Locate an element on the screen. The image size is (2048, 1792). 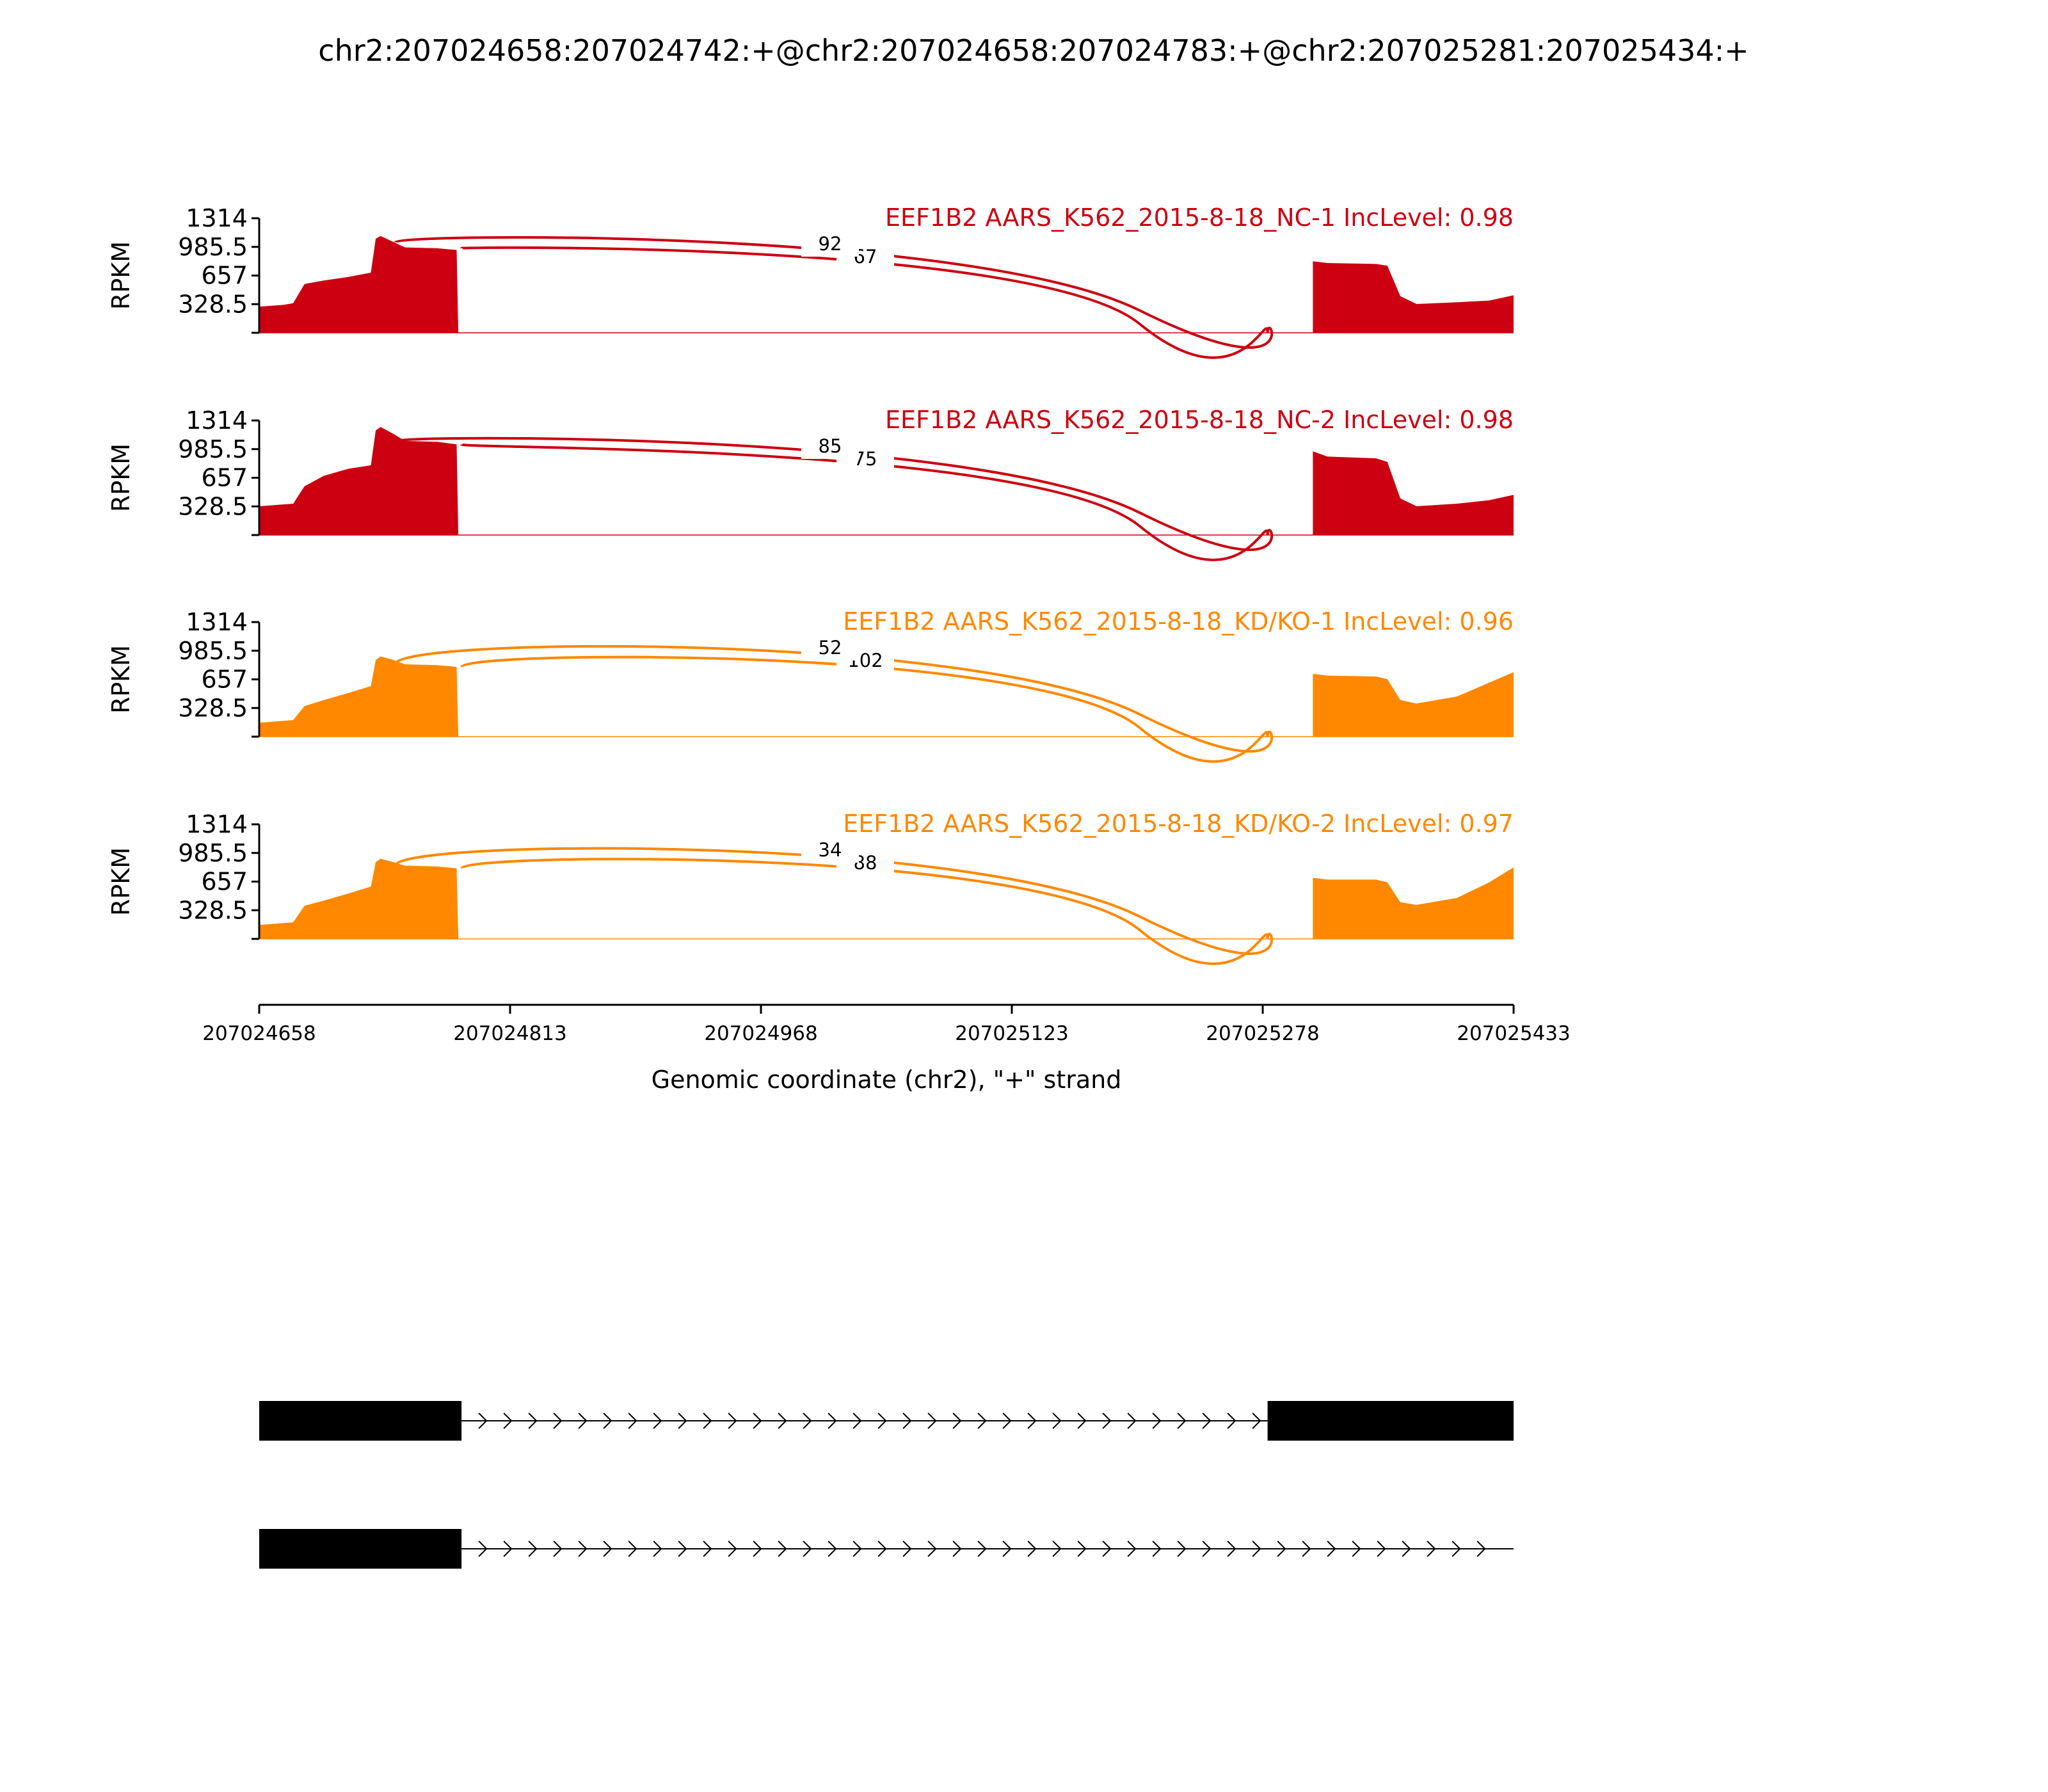
junction-count: 92 is located at coordinates (830, 244).